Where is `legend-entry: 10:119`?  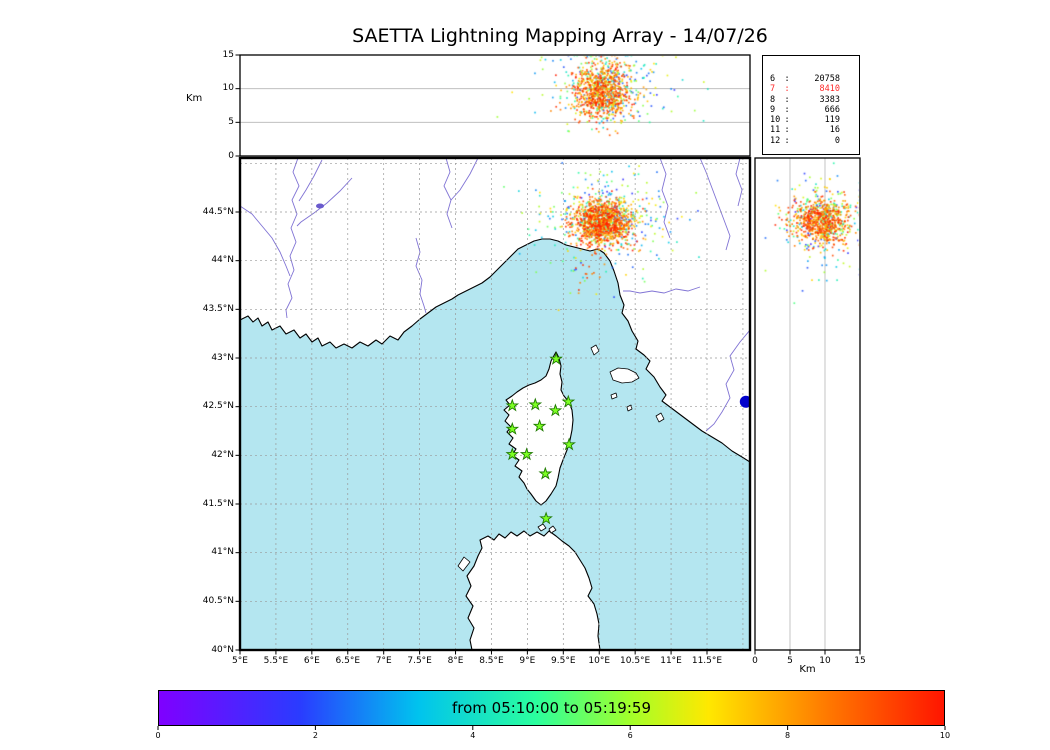 legend-entry: 10:119 is located at coordinates (805, 120).